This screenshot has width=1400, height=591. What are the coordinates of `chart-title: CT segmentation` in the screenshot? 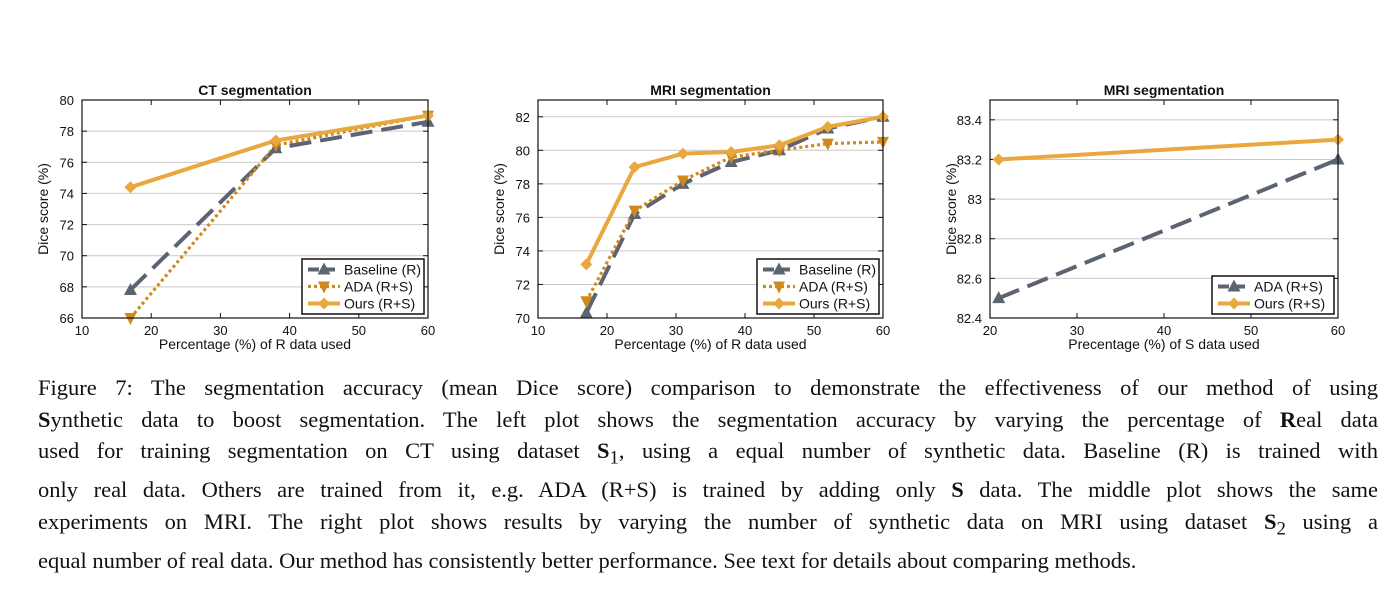 It's located at (255, 90).